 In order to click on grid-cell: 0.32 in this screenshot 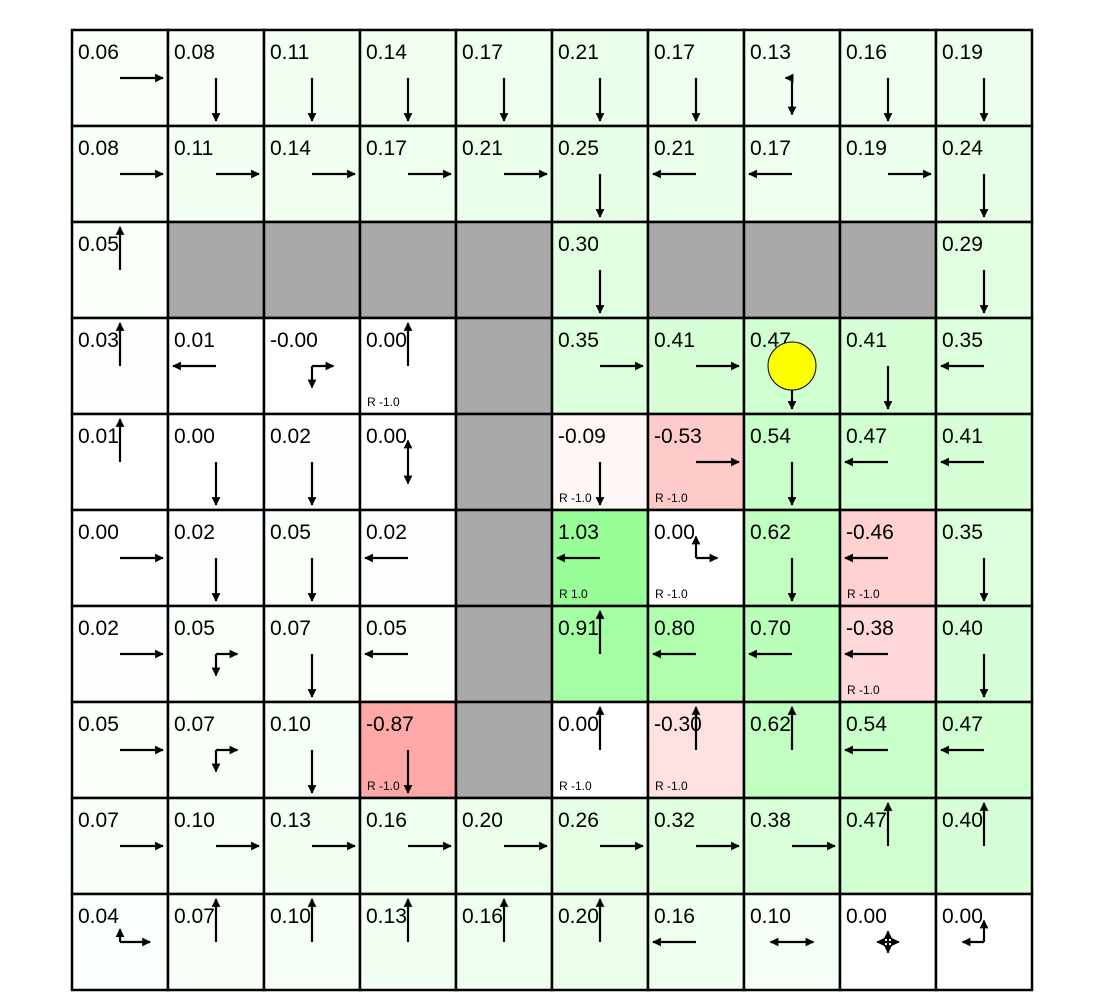, I will do `click(696, 846)`.